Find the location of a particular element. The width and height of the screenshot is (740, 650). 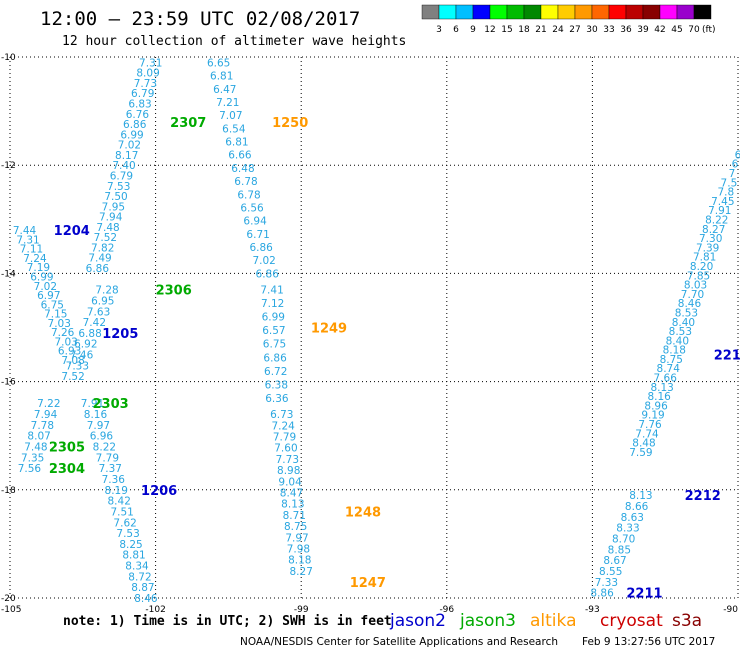

wave-height-label: 7.59 is located at coordinates (640, 453).